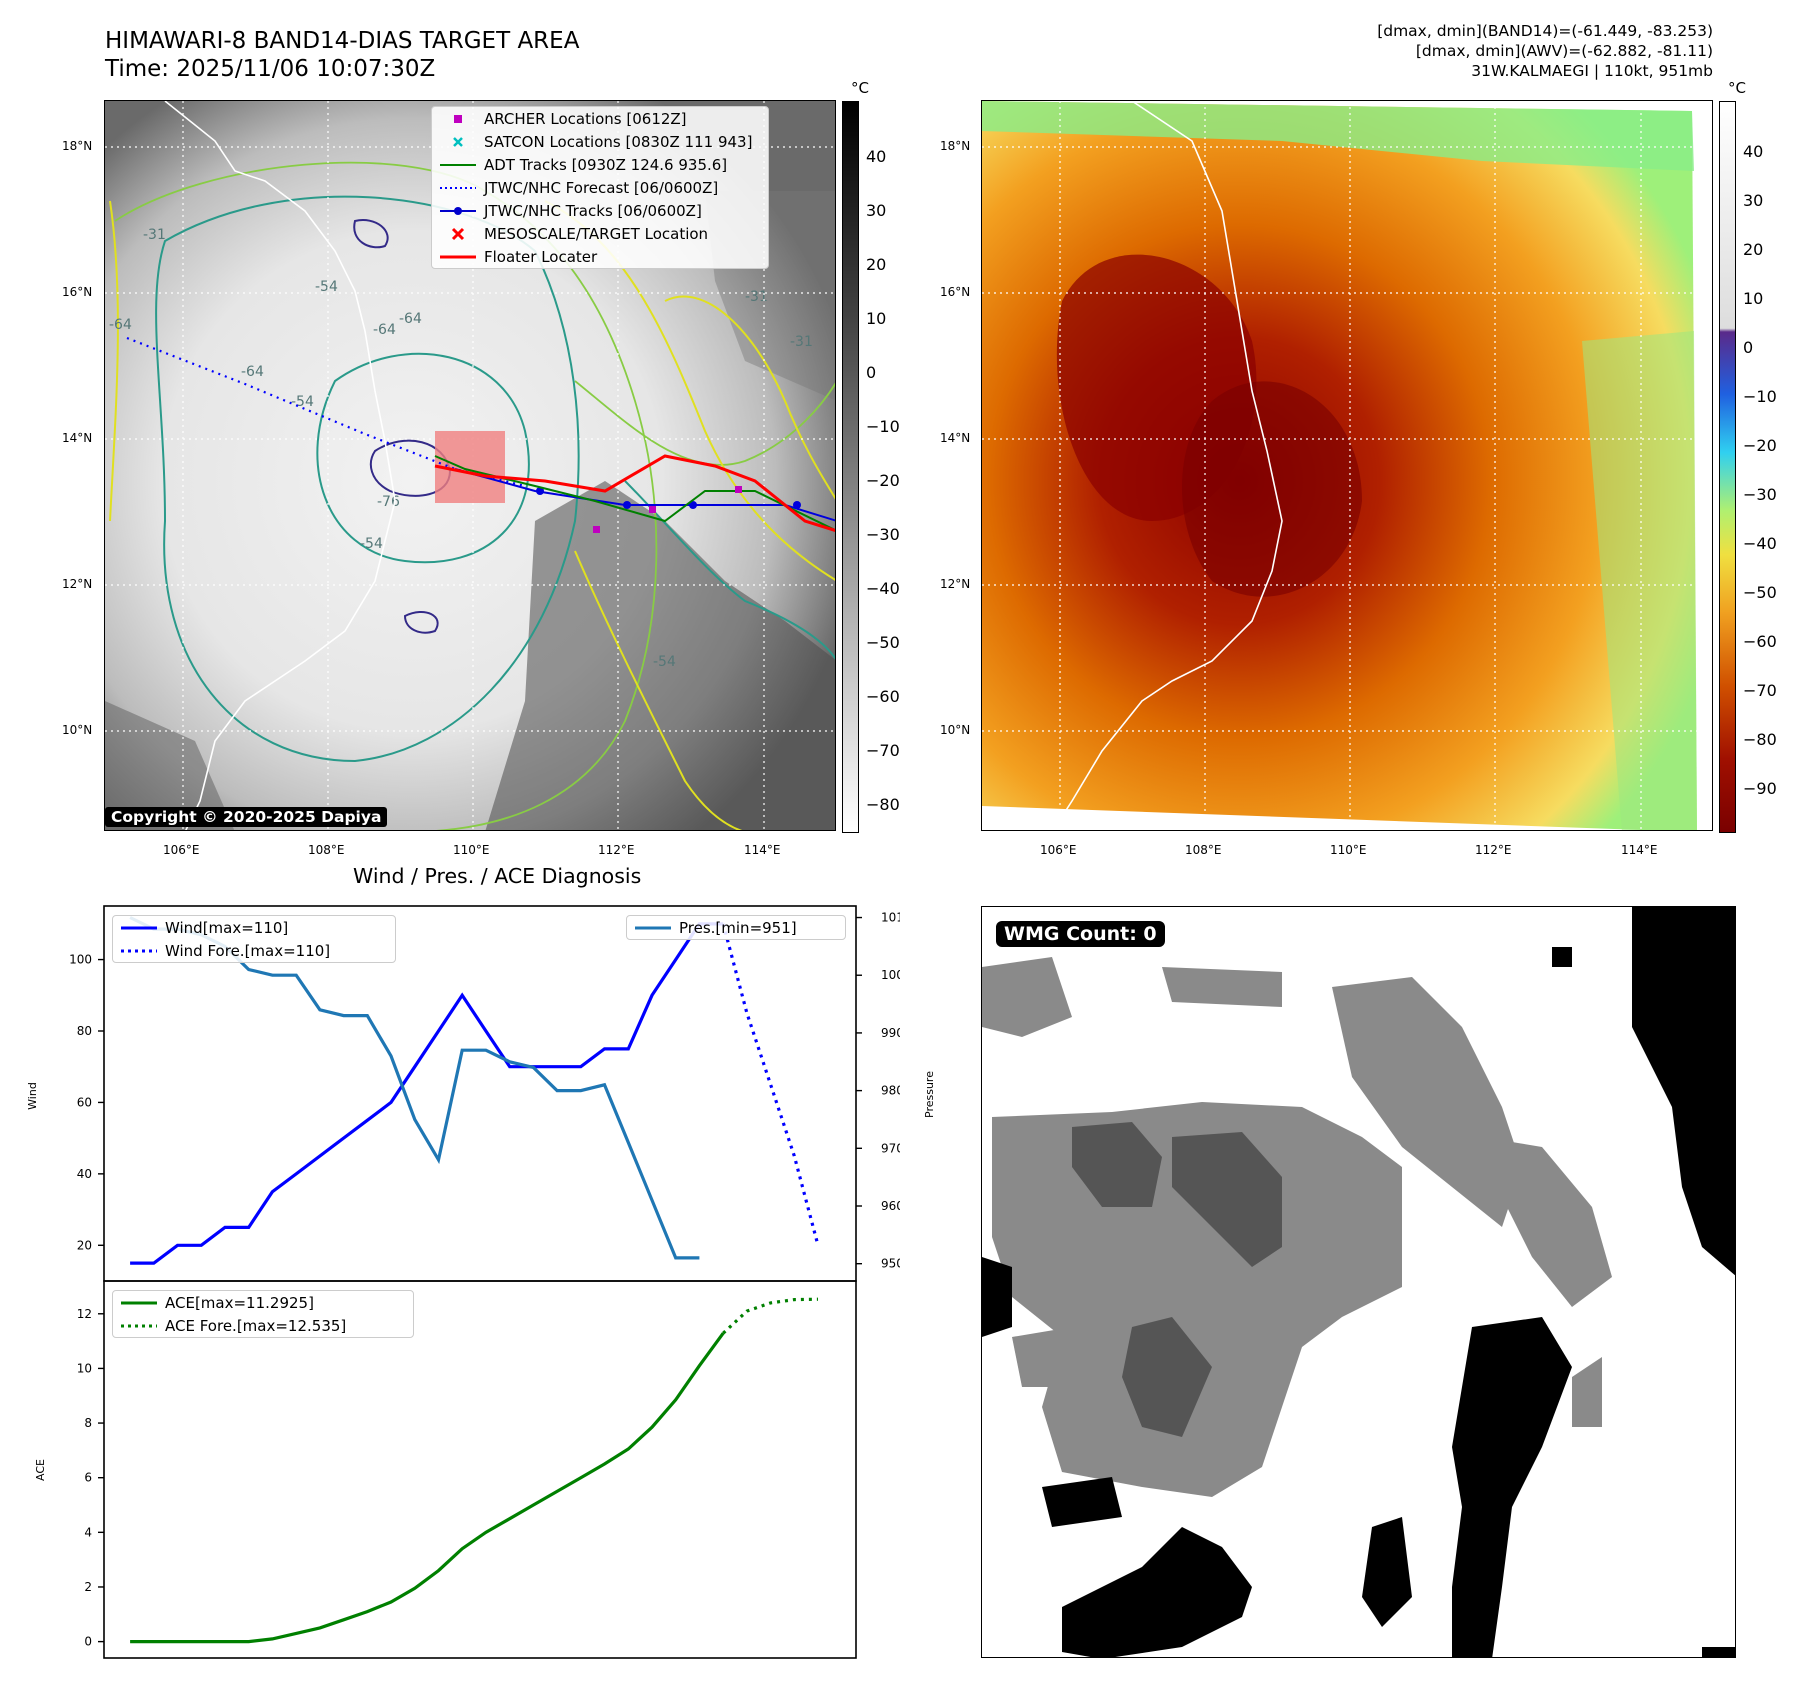 The height and width of the screenshot is (1690, 1797). What do you see at coordinates (88, 1532) in the screenshot?
I see `ace-tick-label: 4` at bounding box center [88, 1532].